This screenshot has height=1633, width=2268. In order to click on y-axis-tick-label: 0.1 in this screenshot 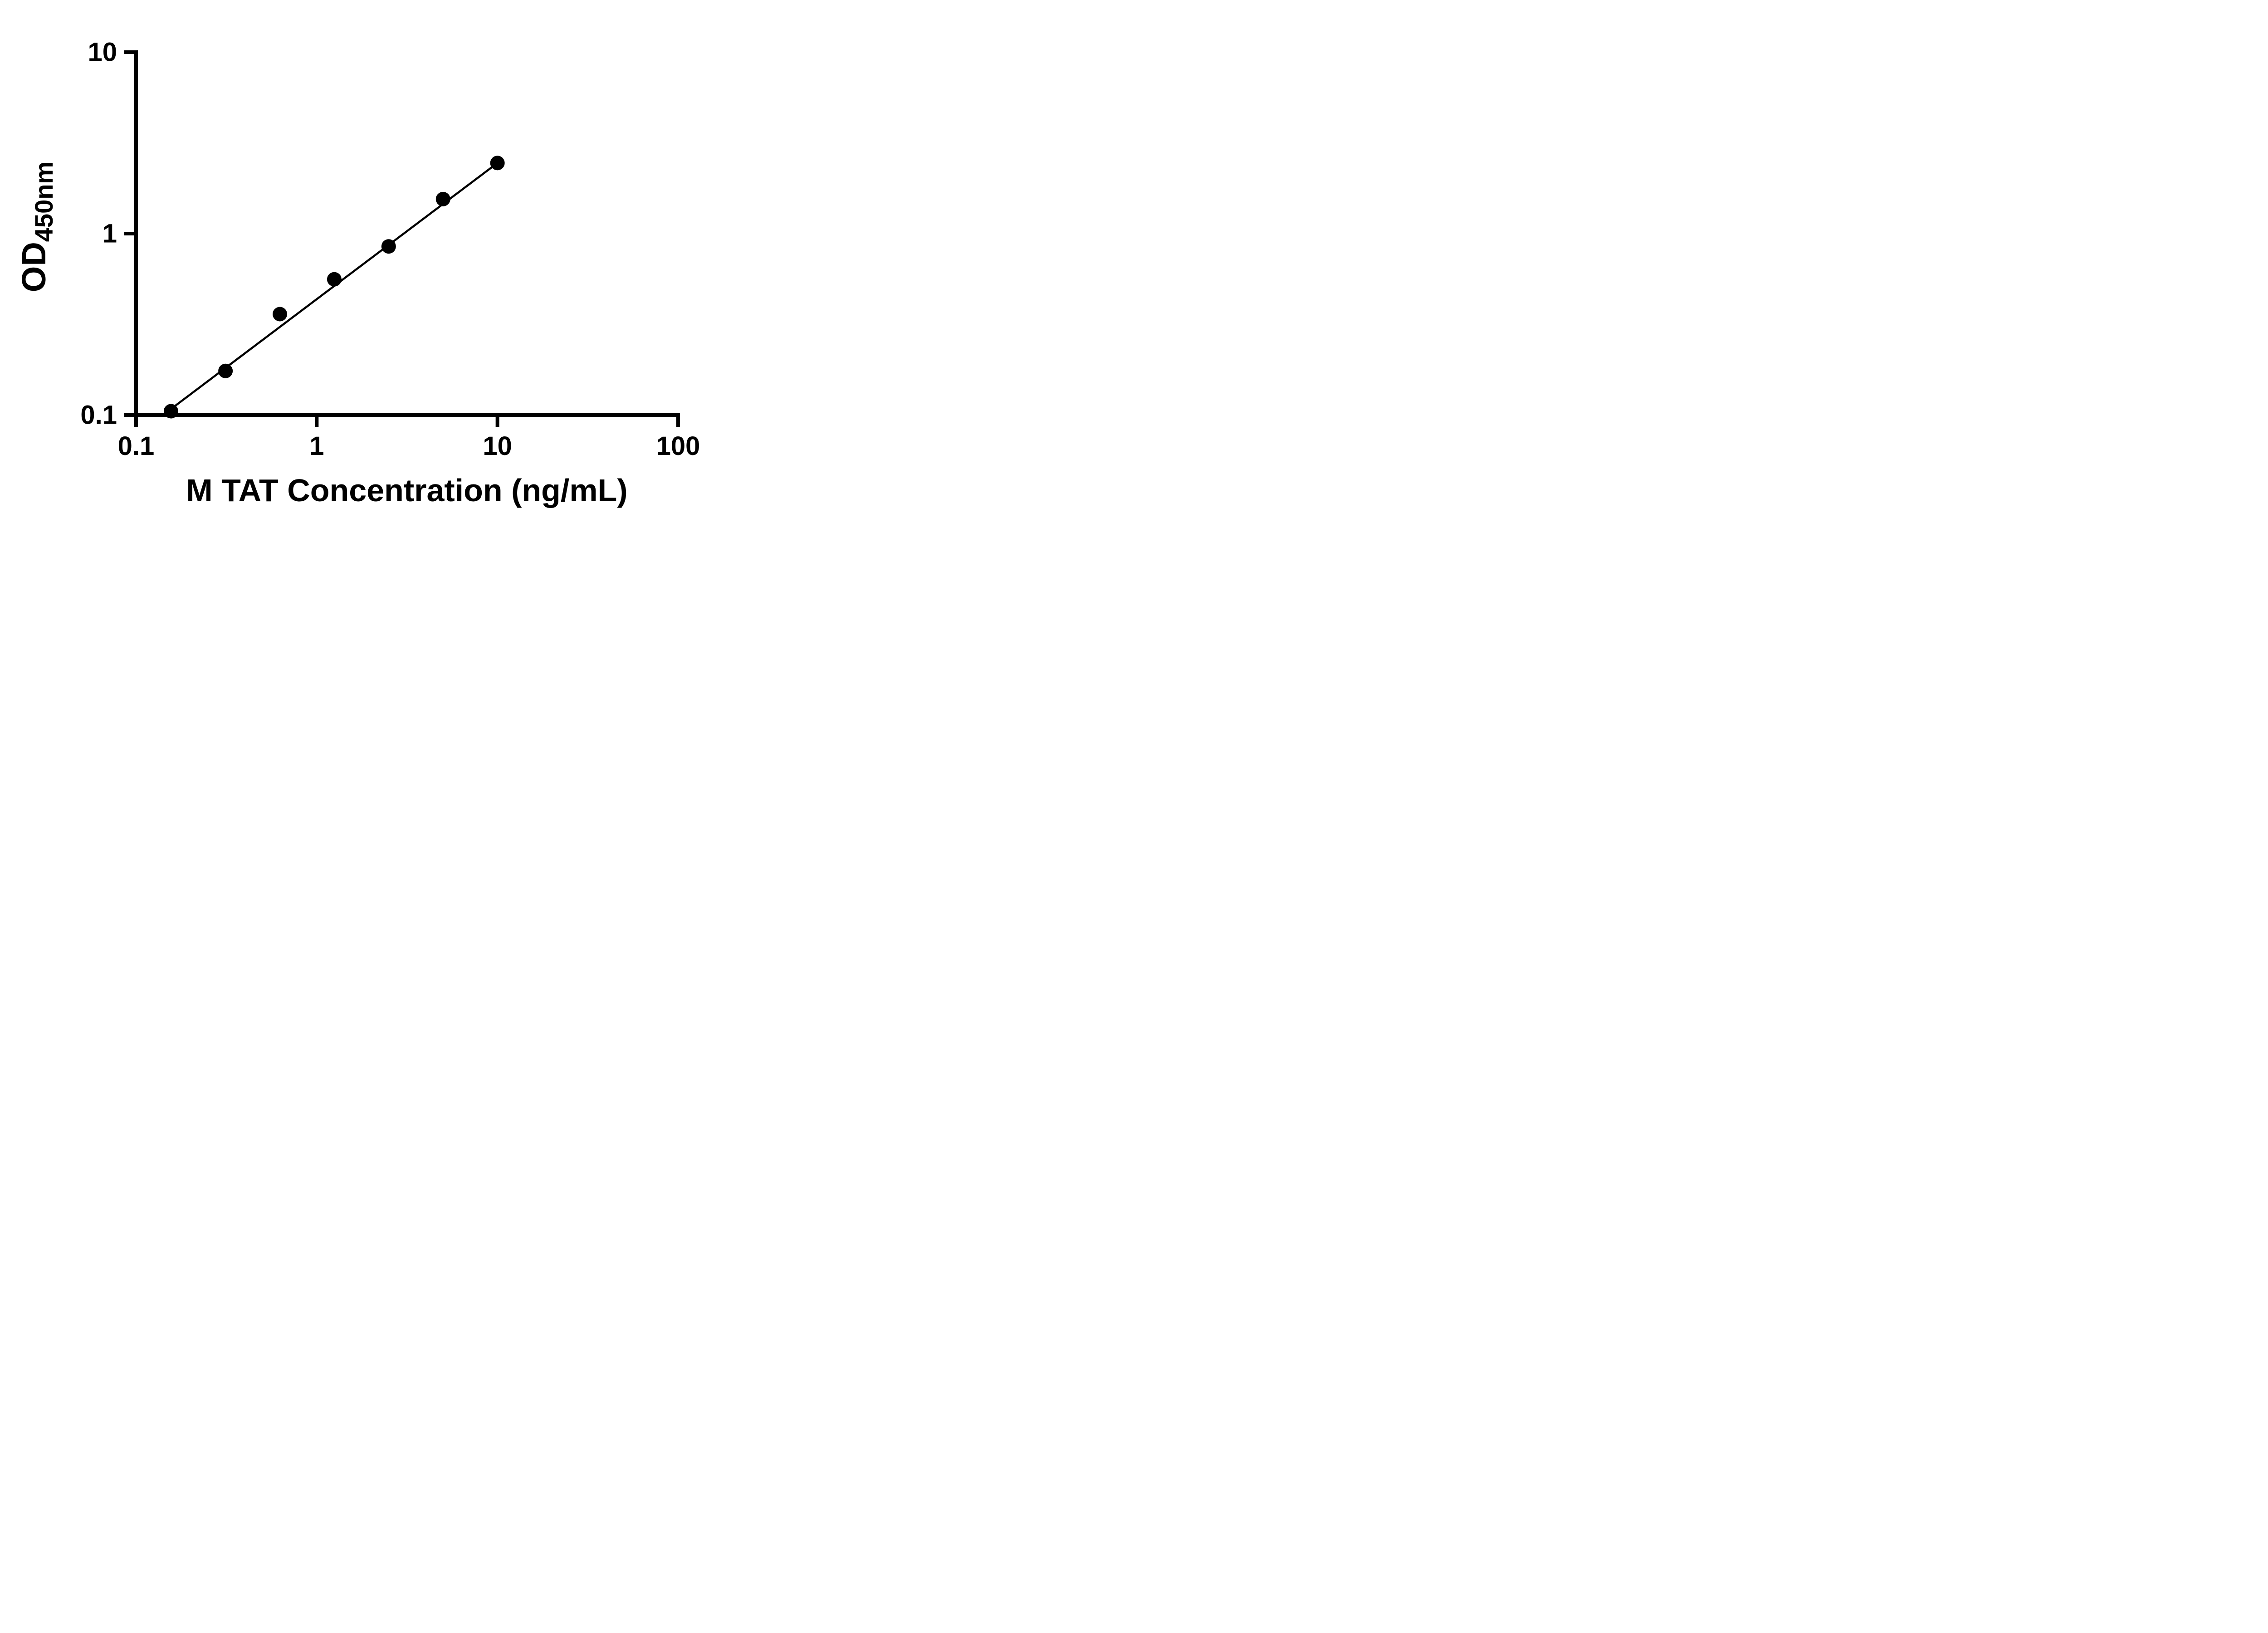, I will do `click(99, 415)`.